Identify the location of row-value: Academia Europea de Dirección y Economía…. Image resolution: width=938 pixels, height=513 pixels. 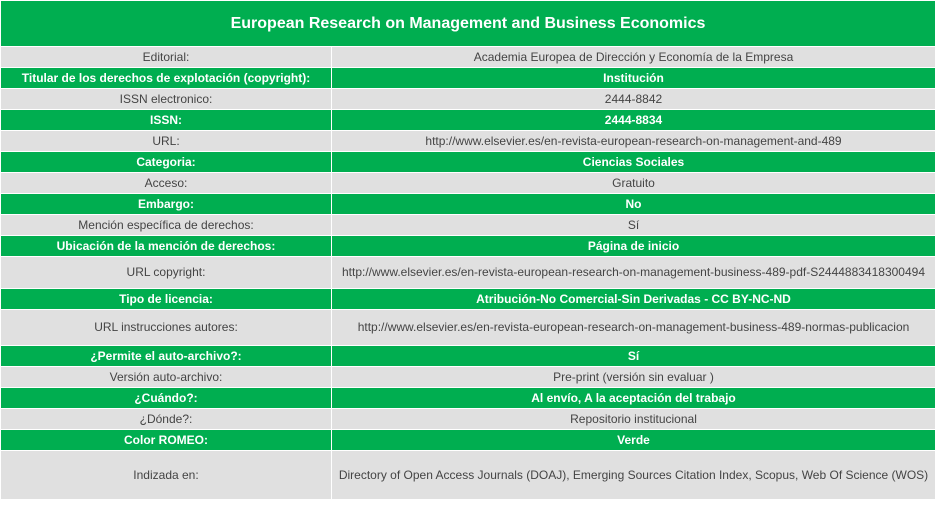
(633, 57).